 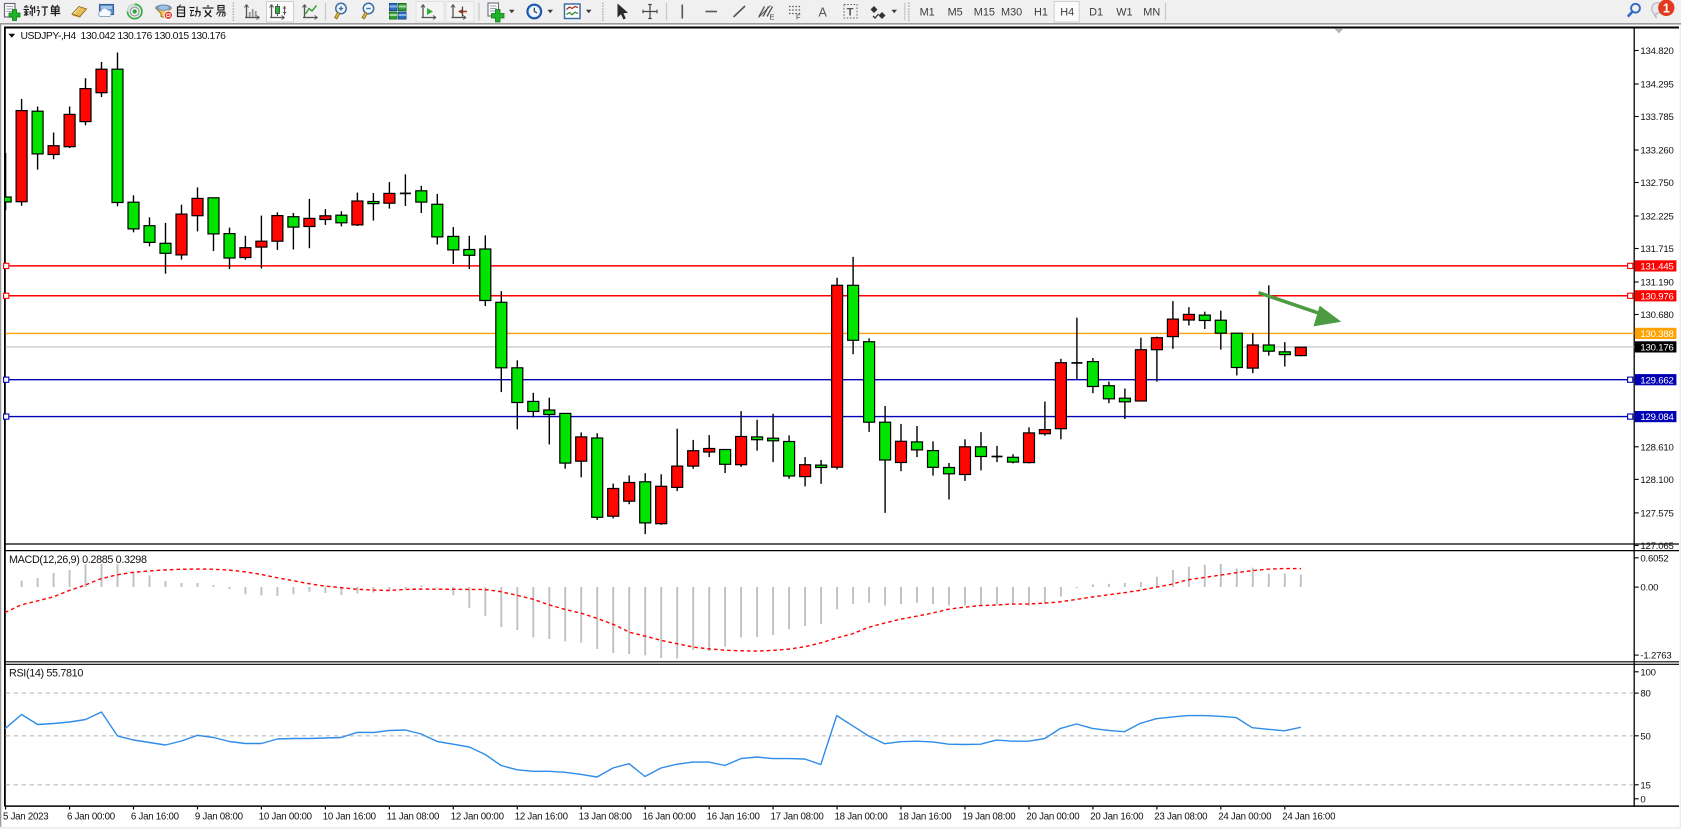 I want to click on svg-text: 132.225, so click(x=1656, y=217).